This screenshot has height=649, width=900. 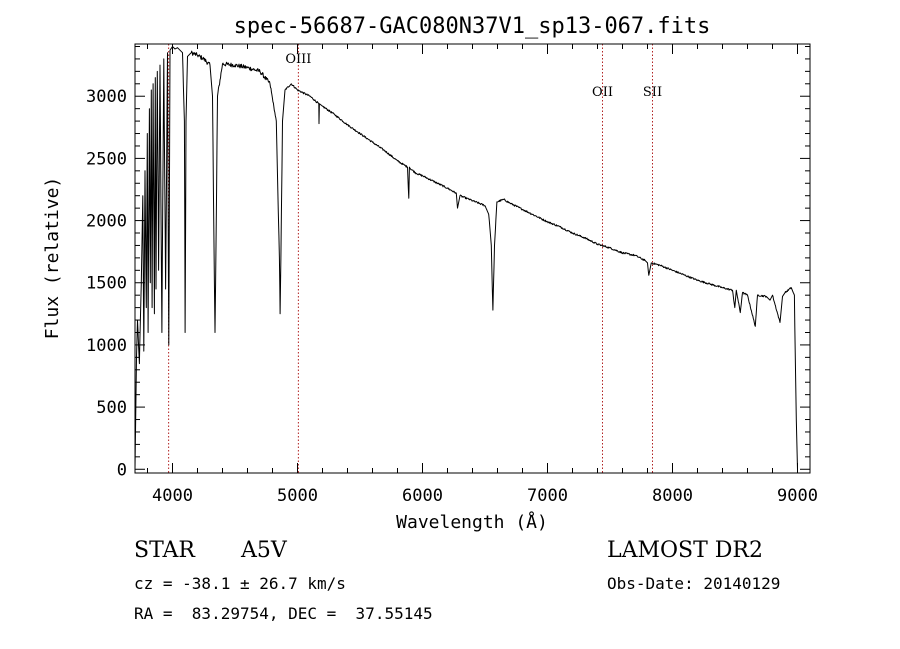 I want to click on chart-title: spec-56687-GAC080N37V1_sp13-067.fits, so click(x=472, y=26).